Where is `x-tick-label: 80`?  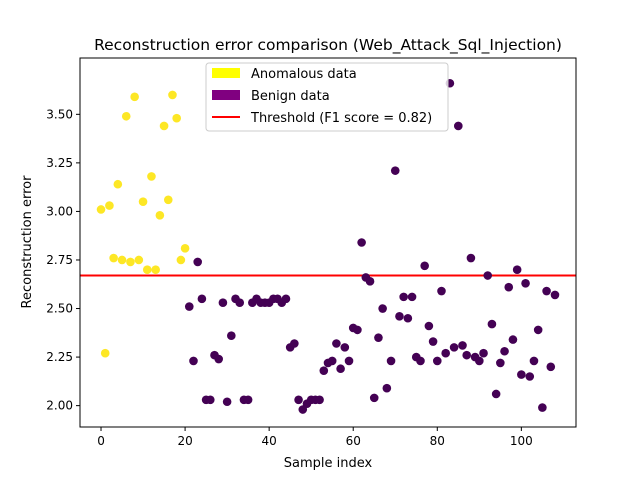 x-tick-label: 80 is located at coordinates (437, 441).